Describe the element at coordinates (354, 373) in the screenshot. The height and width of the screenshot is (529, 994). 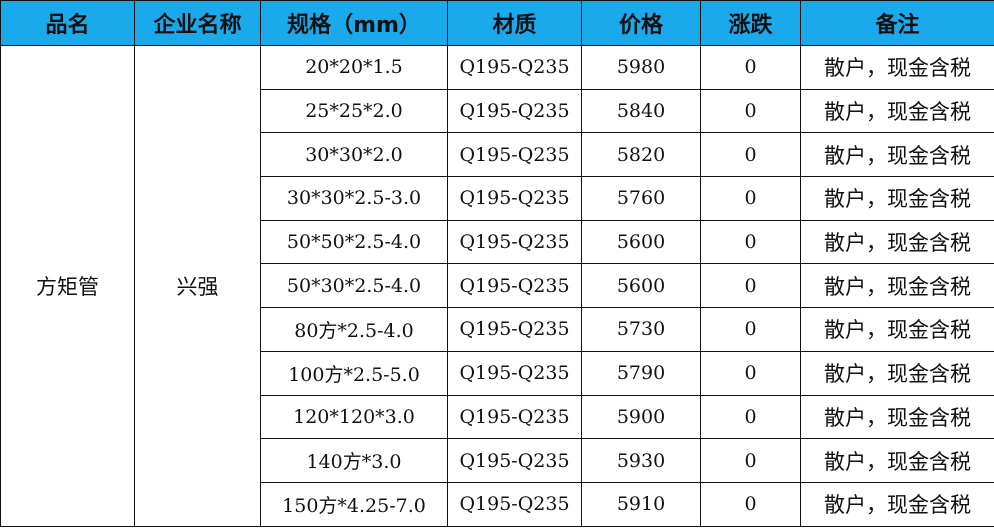
I see `spec-cell: 100方*2.5-5.0` at that location.